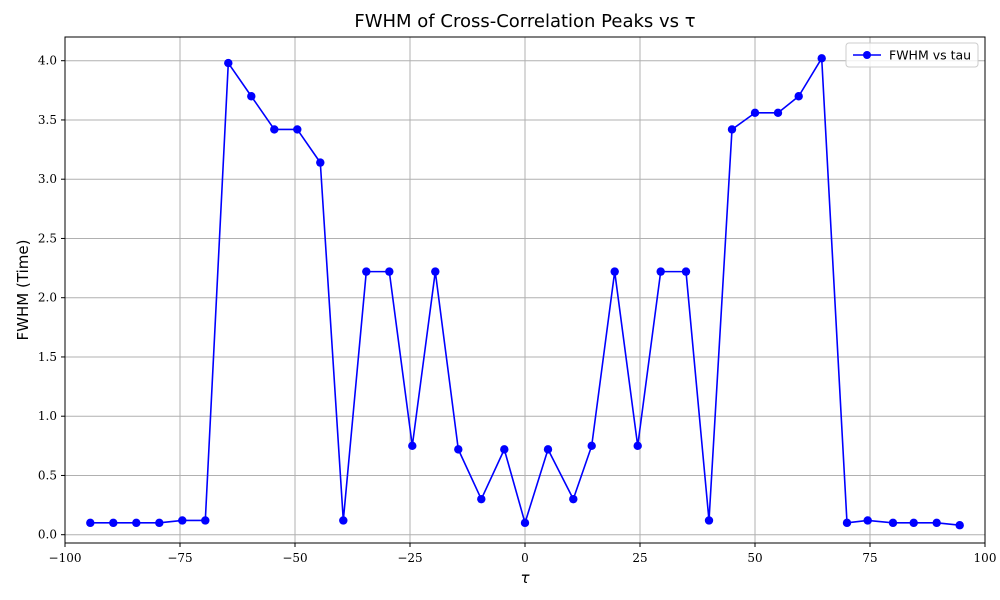  Describe the element at coordinates (409, 558) in the screenshot. I see `x-tick-label: −25` at that location.